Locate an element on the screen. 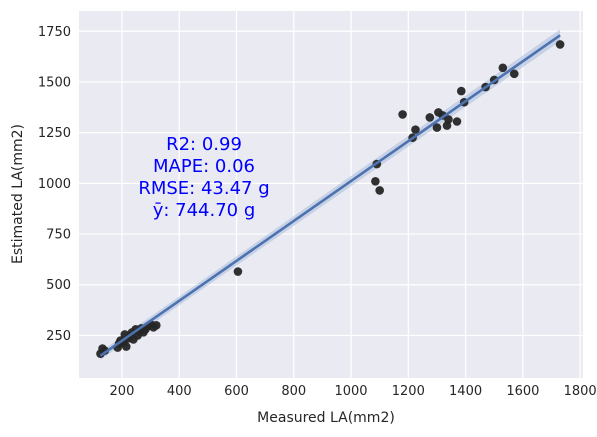 The width and height of the screenshot is (597, 437). x-tick-label: 1000 is located at coordinates (350, 391).